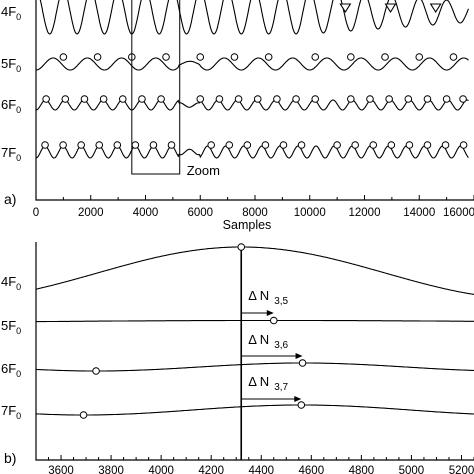  What do you see at coordinates (255, 410) in the screenshot?
I see `series-line-7F` at bounding box center [255, 410].